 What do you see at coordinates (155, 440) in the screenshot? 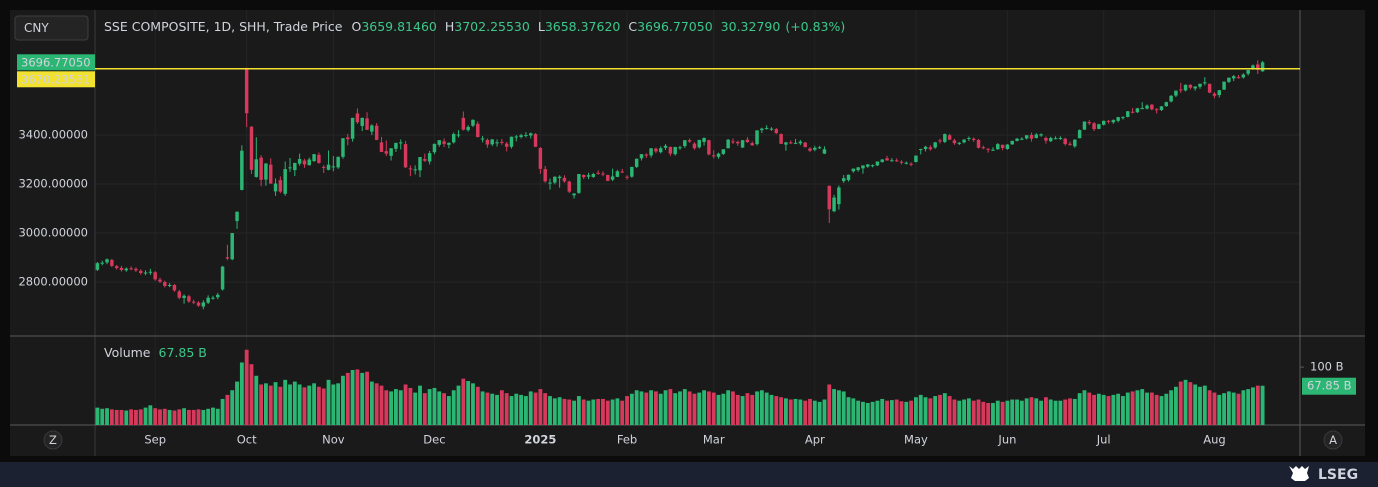
I see `x-tick-label: Sep` at bounding box center [155, 440].